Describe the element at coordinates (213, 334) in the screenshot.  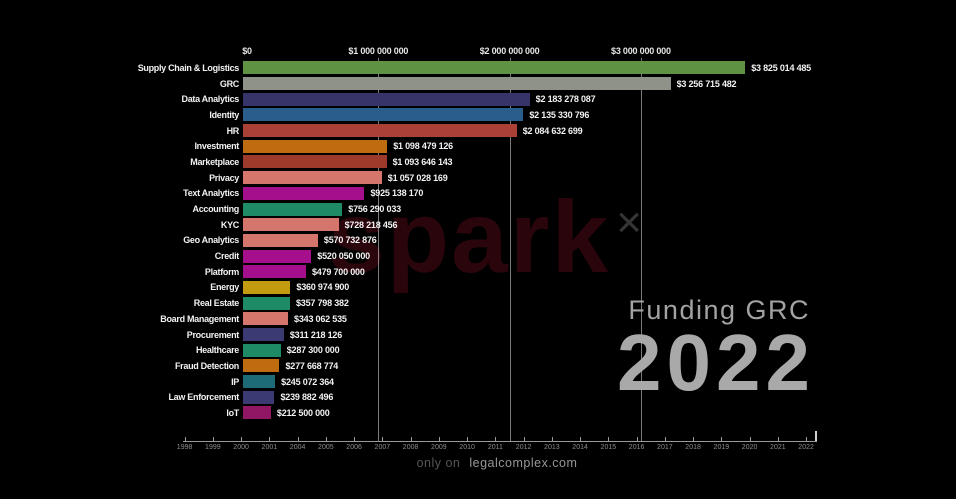
I see `category-label: Procurement` at that location.